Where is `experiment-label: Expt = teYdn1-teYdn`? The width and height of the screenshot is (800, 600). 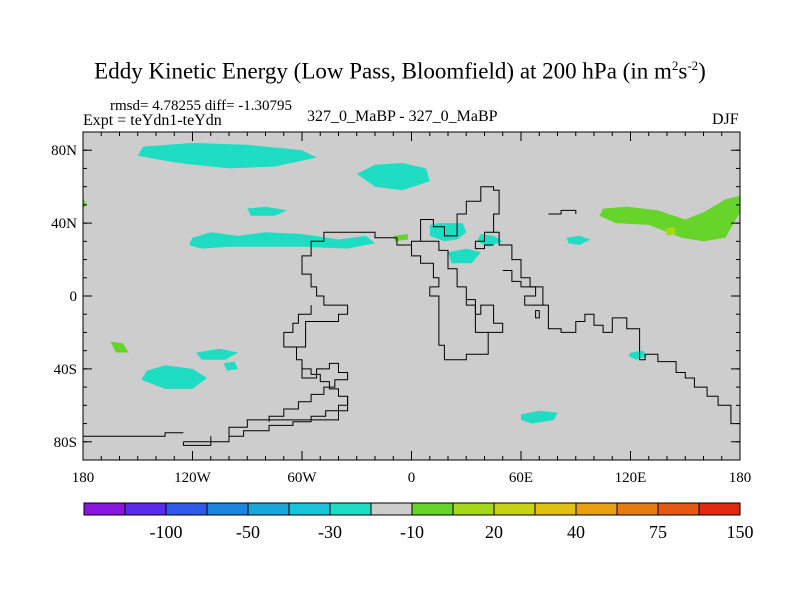
experiment-label: Expt = teYdn1-teYdn is located at coordinates (152, 120).